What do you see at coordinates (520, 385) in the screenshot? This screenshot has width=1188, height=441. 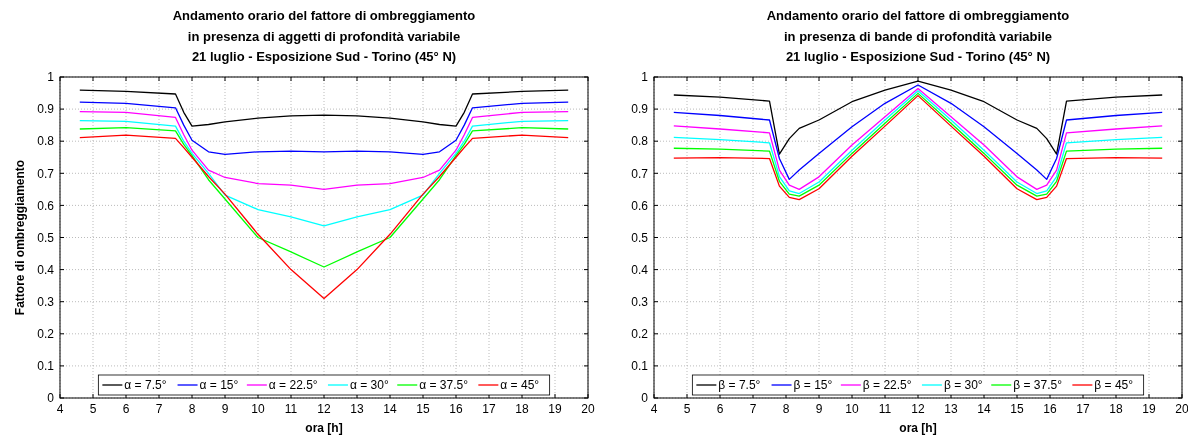 I see `legend-label: α = 45°` at bounding box center [520, 385].